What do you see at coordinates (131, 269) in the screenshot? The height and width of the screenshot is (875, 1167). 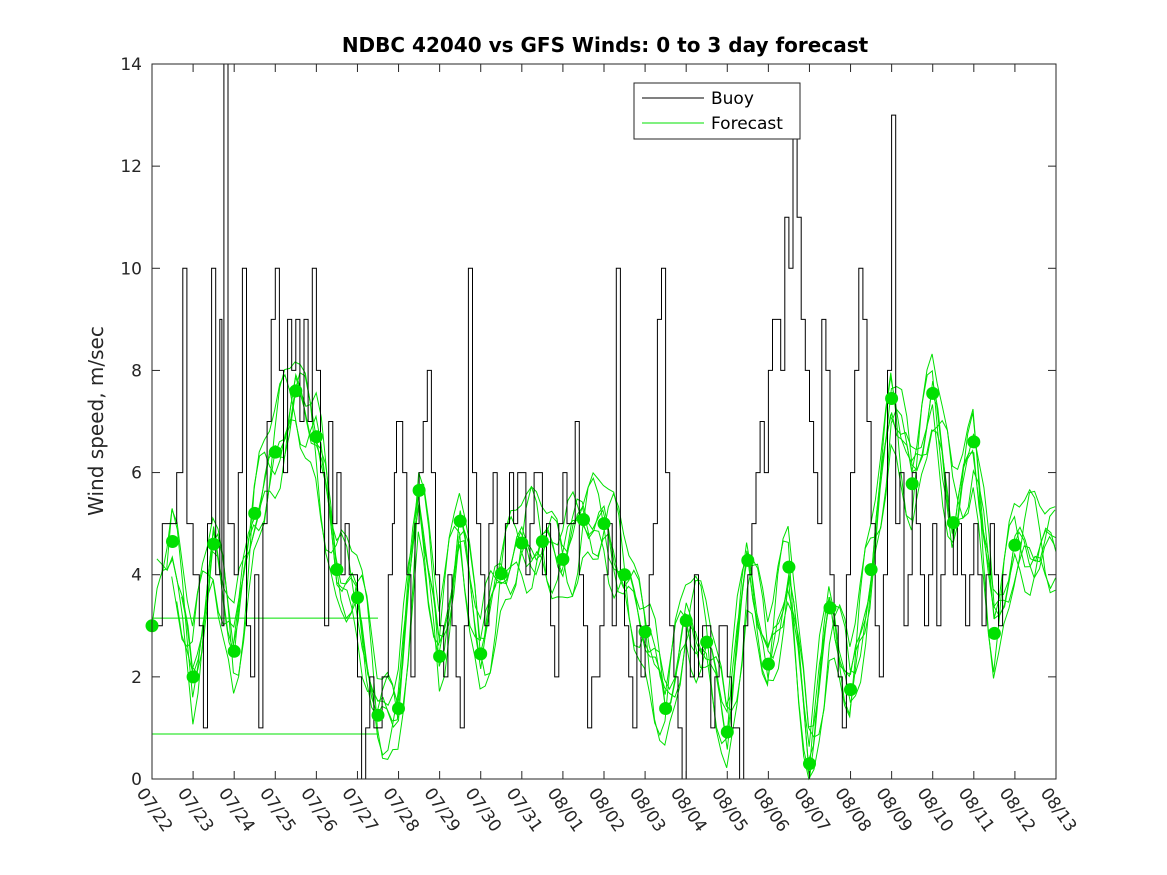 I see `y-tick-label: 10` at bounding box center [131, 269].